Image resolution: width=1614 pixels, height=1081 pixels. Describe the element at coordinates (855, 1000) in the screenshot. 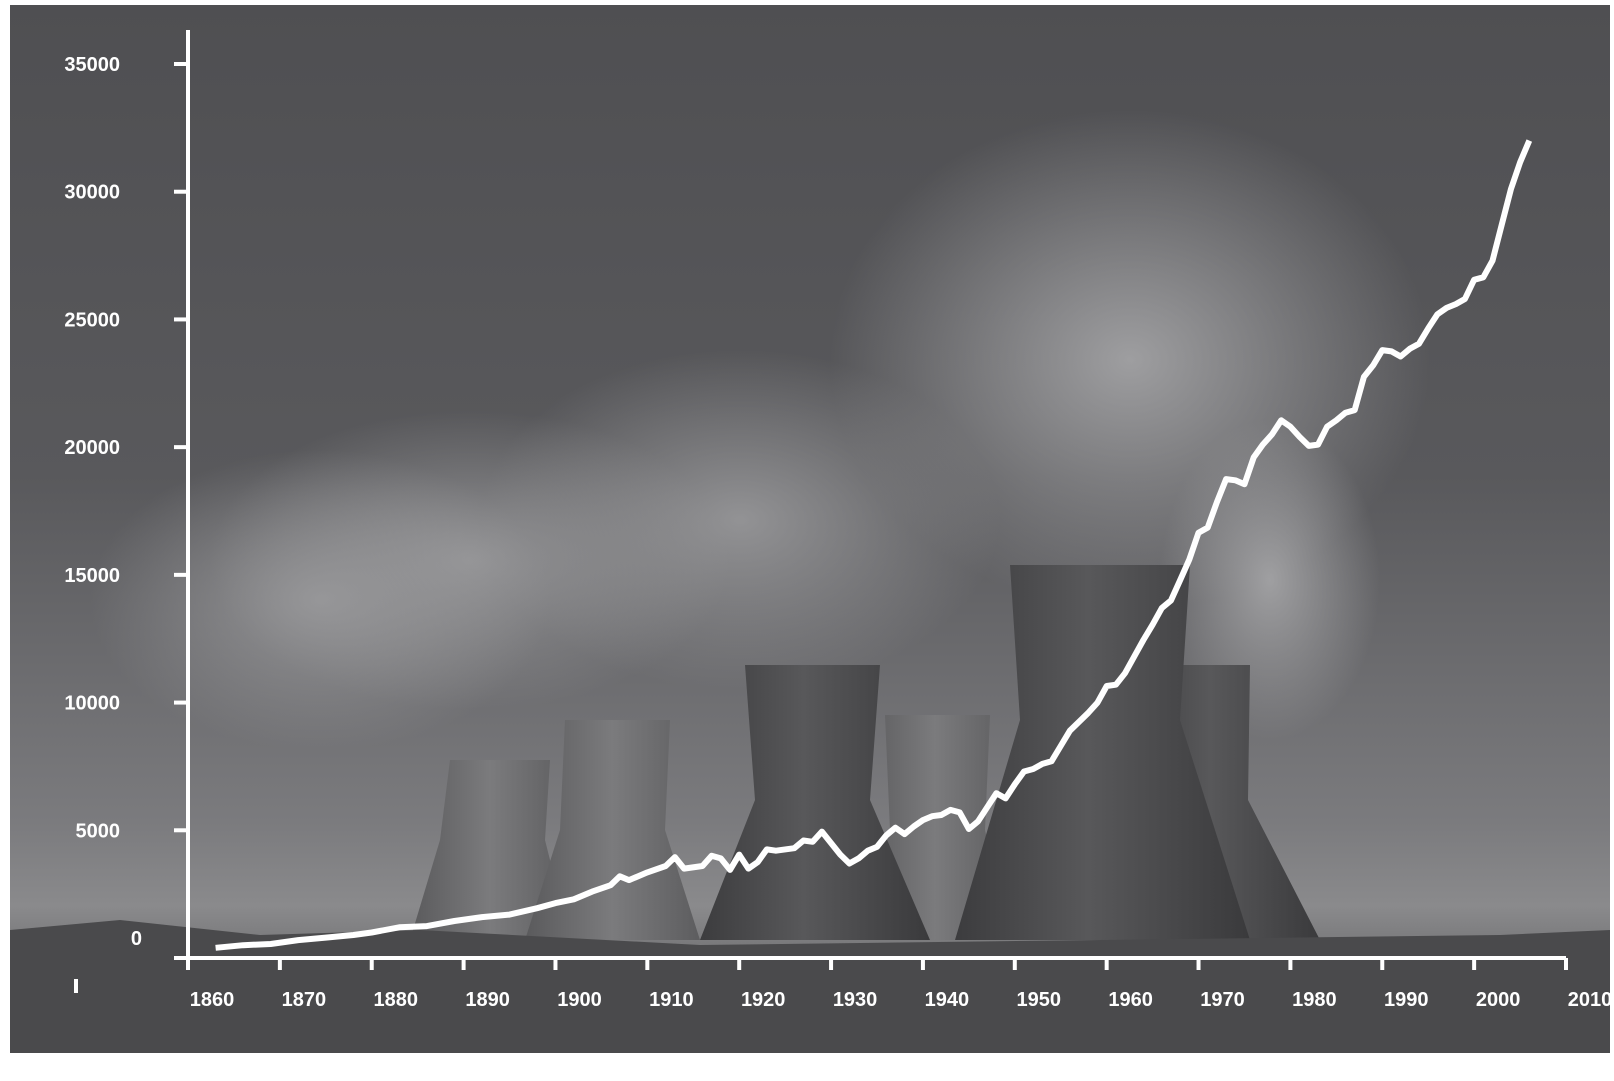

I see `x-tick-label: 1930` at that location.